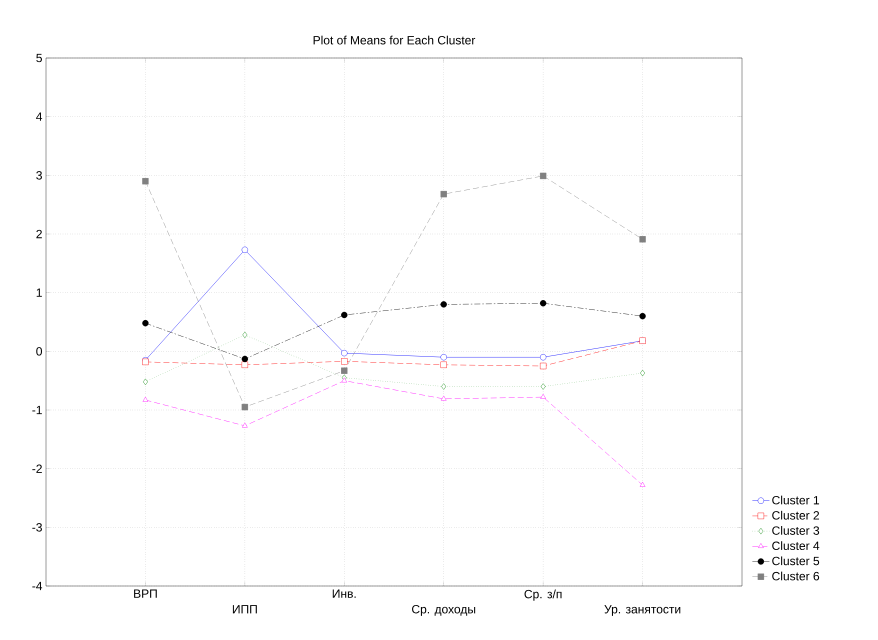 Image resolution: width=878 pixels, height=640 pixels. I want to click on y-tick-label: -3, so click(37, 527).